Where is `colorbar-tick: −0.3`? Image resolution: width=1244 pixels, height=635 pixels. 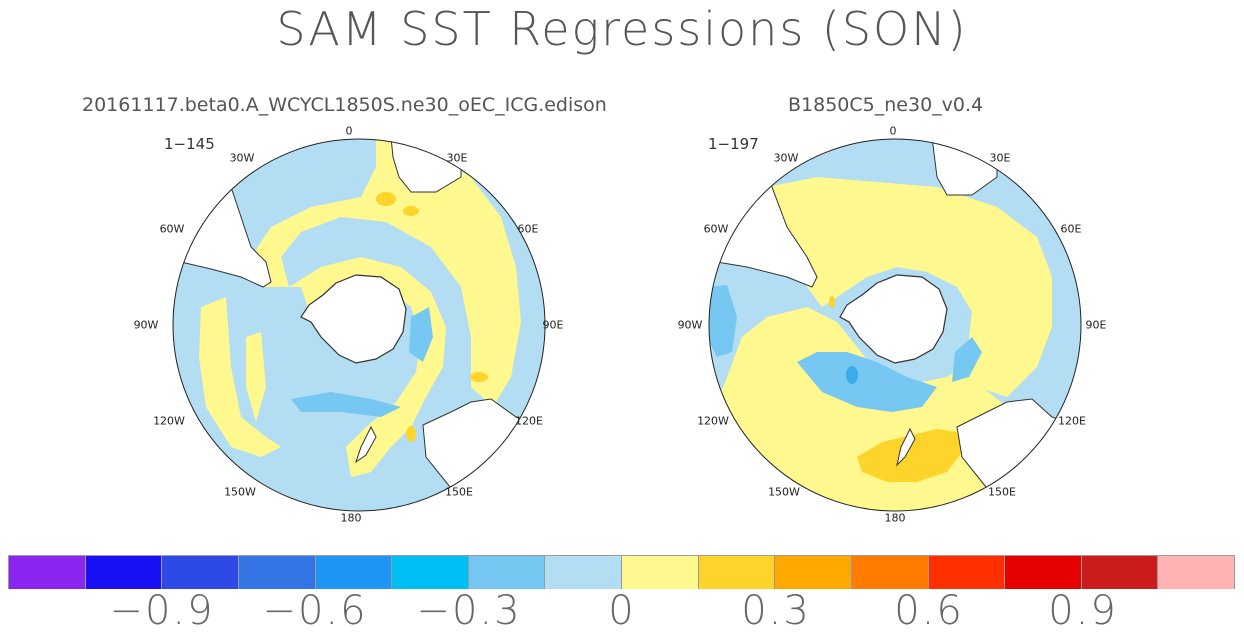
colorbar-tick: −0.3 is located at coordinates (469, 611).